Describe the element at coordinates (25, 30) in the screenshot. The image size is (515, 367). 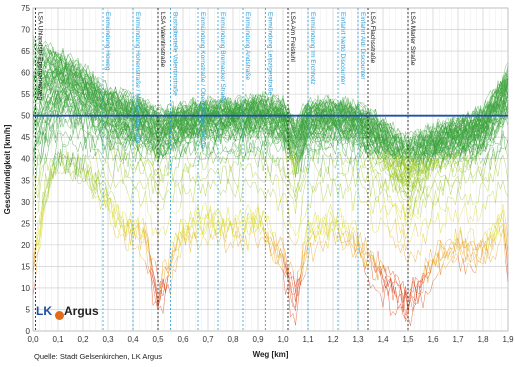
I see `y-tick-label: 70` at that location.